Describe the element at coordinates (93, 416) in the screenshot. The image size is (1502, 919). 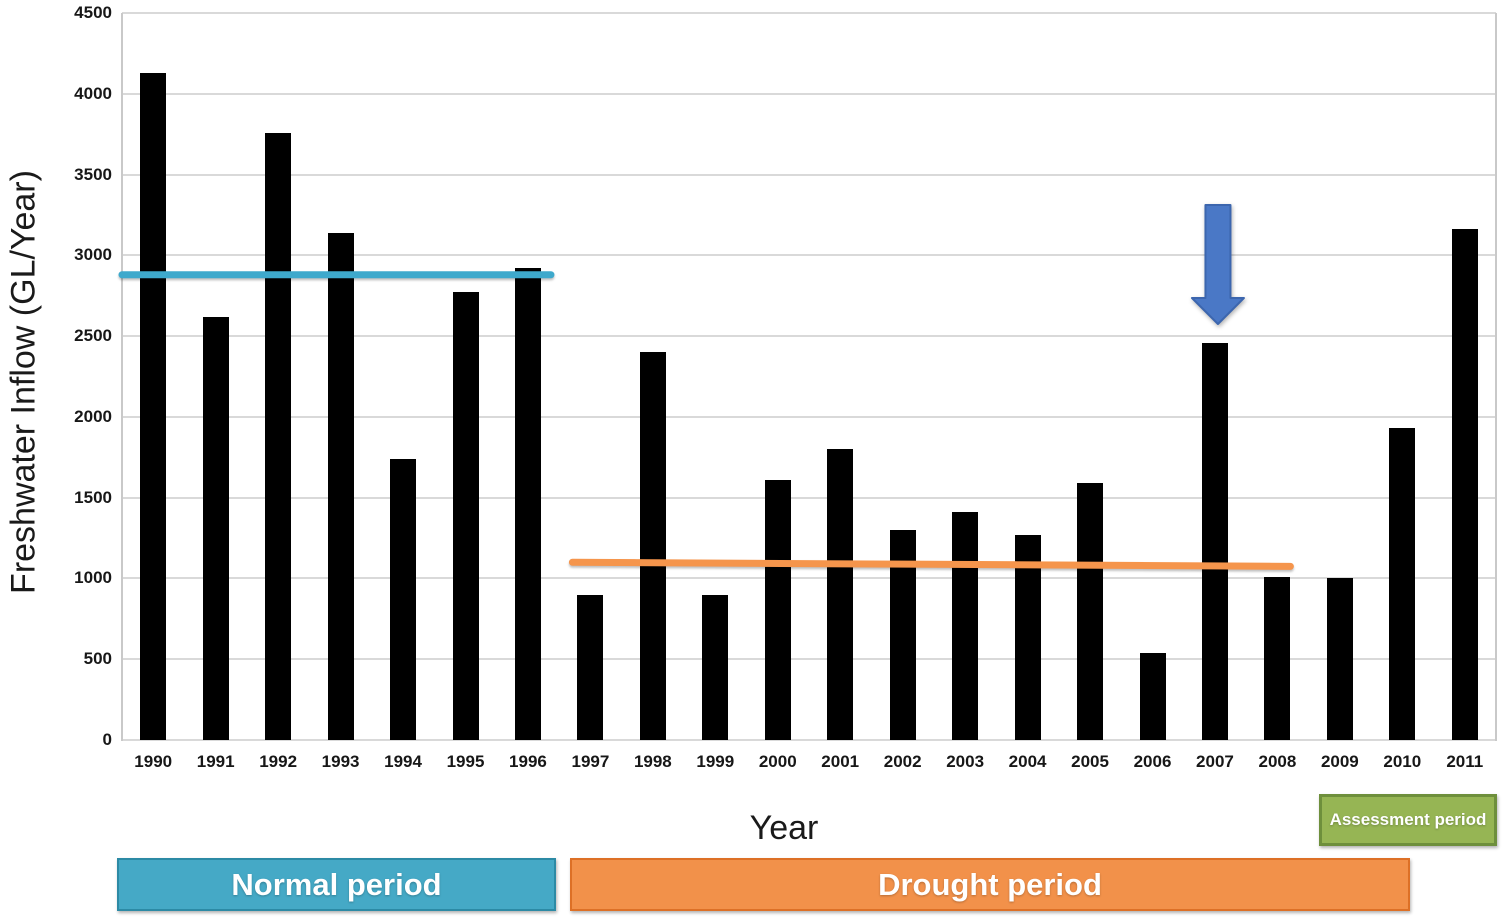
I see `y-tick-label-2000: 2000` at that location.